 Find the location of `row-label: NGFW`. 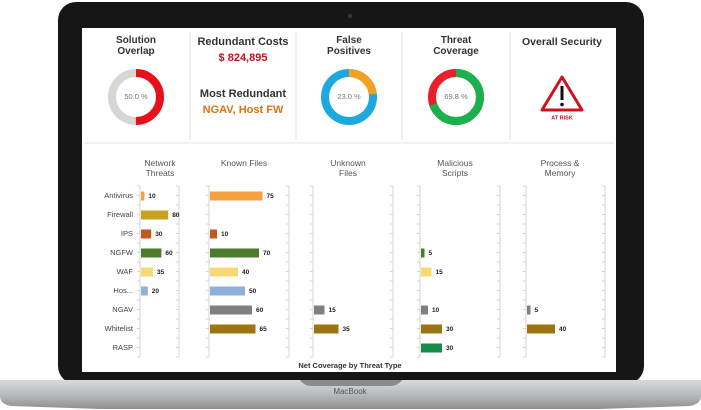

row-label: NGFW is located at coordinates (122, 252).